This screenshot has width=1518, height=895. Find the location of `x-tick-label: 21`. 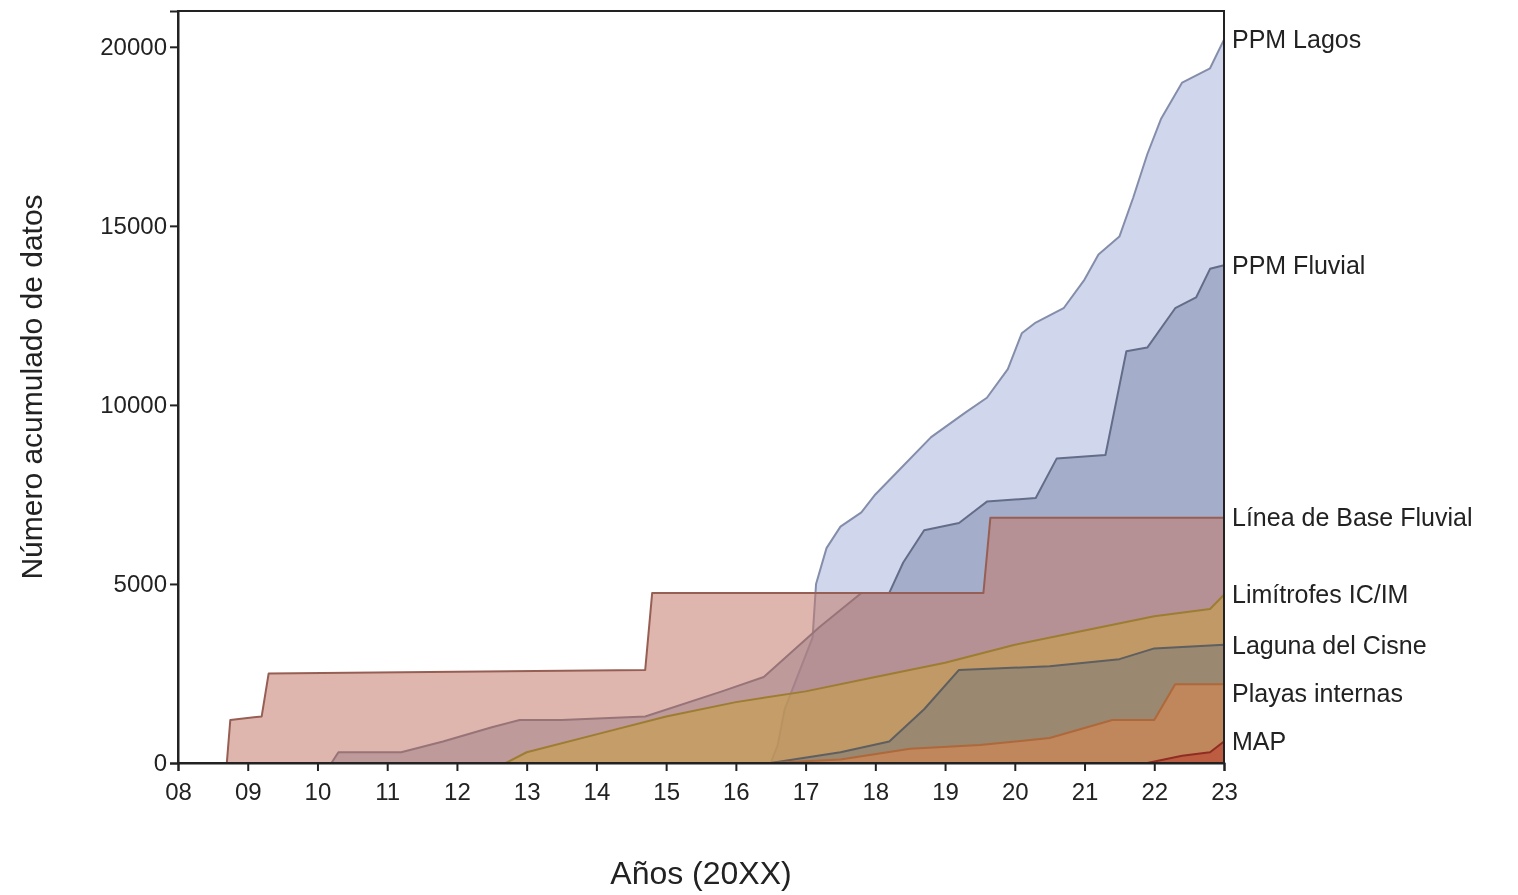

x-tick-label: 21 is located at coordinates (1085, 792).